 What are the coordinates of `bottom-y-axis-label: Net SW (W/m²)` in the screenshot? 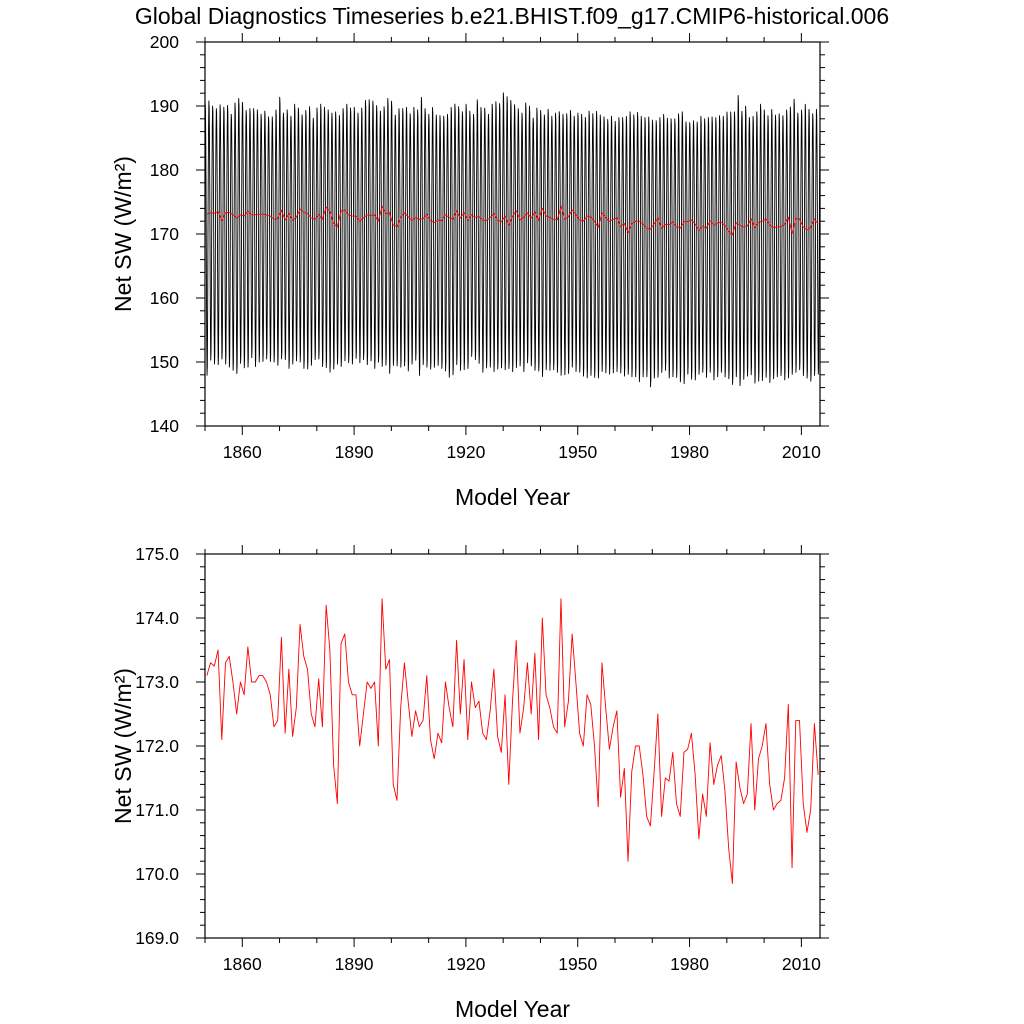 It's located at (123, 746).